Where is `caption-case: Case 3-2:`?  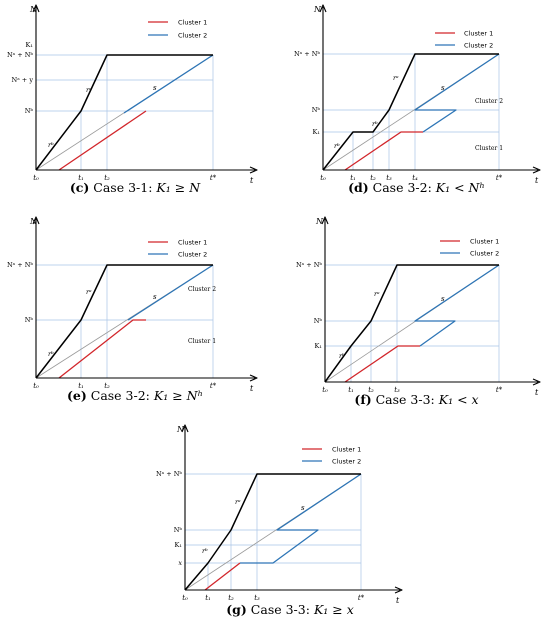
caption-case: Case 3-2: is located at coordinates (402, 187).